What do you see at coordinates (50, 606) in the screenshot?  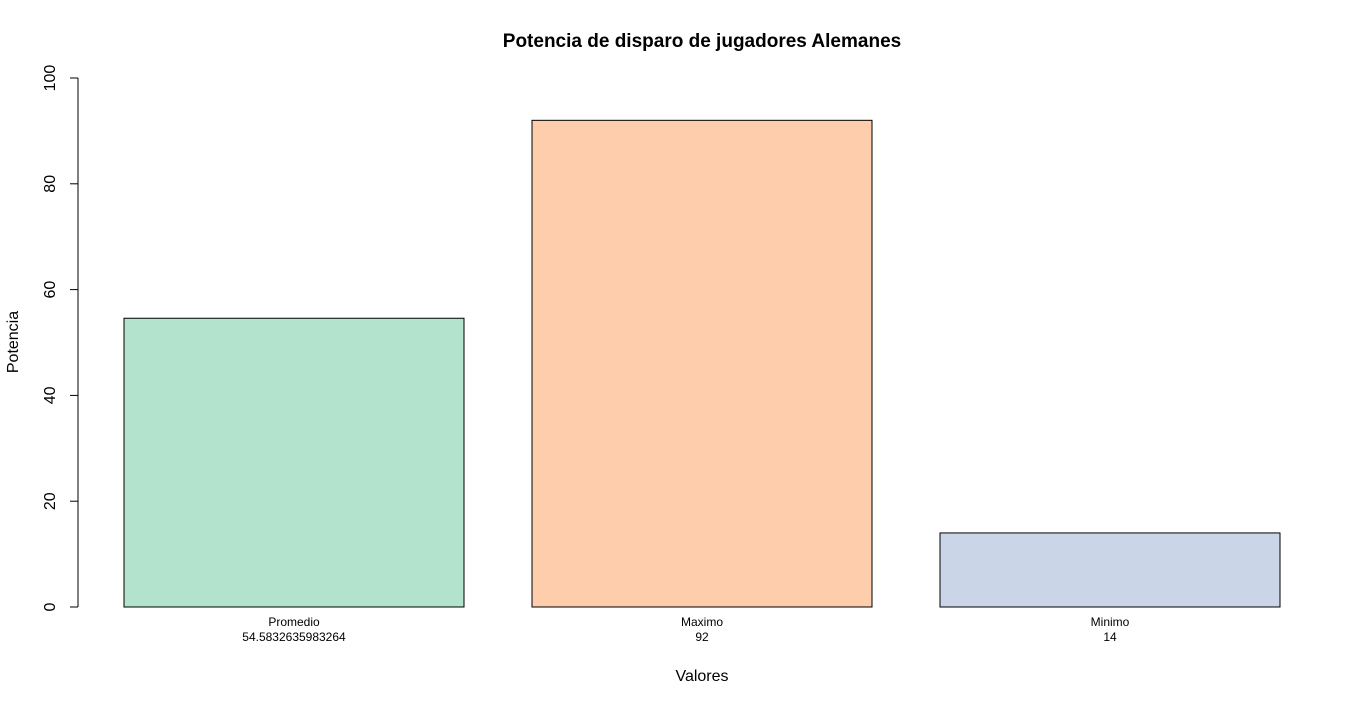 I see `y-tick-label: 0` at bounding box center [50, 606].